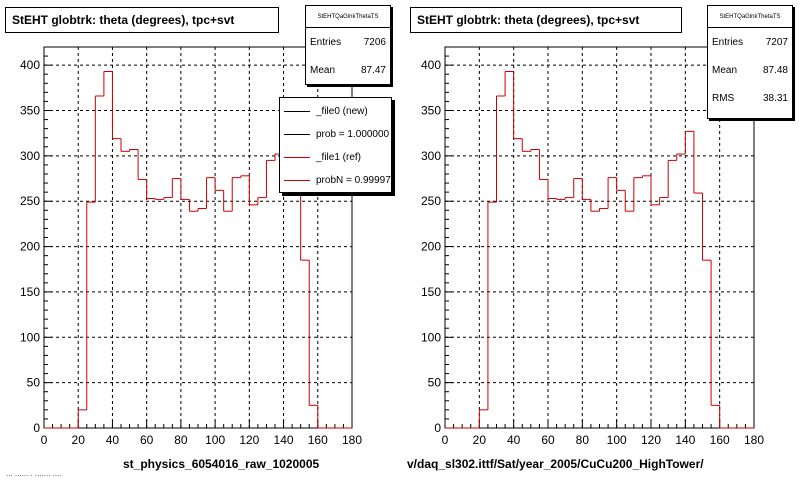 The image size is (800, 480). I want to click on chart-title-left: StEHT globtrk: theta (degrees), tpc+svt, so click(142, 20).